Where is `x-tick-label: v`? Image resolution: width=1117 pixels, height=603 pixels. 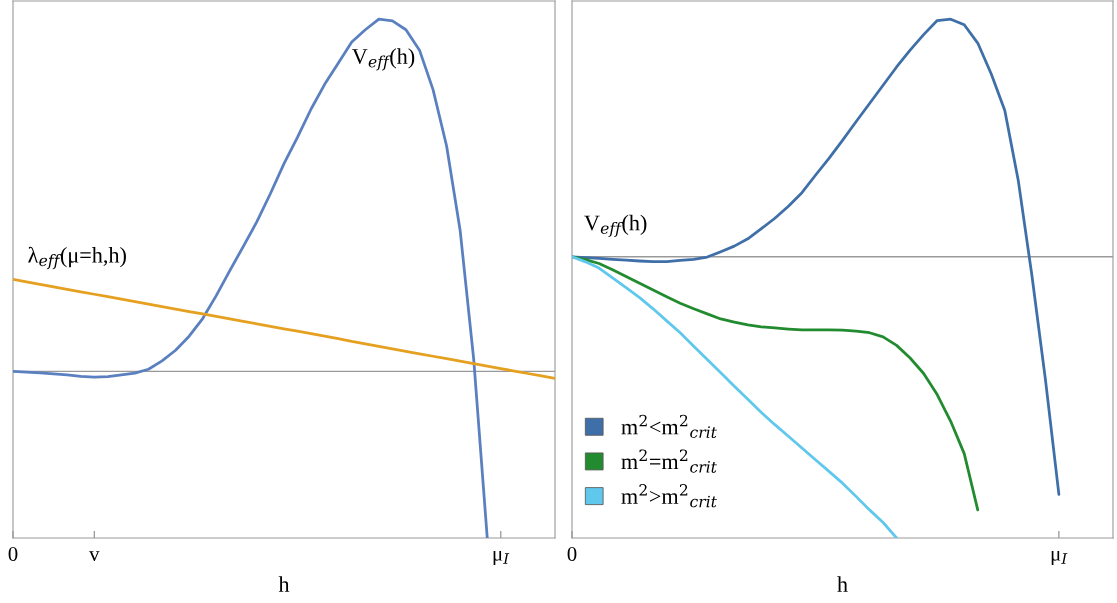 x-tick-label: v is located at coordinates (94, 556).